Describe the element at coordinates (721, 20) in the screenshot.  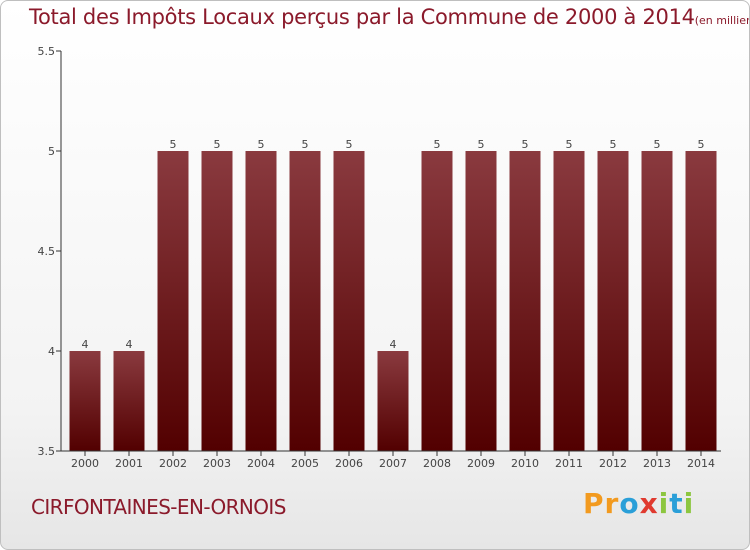
I see `chart-unit: (en milliers d'€)` at that location.